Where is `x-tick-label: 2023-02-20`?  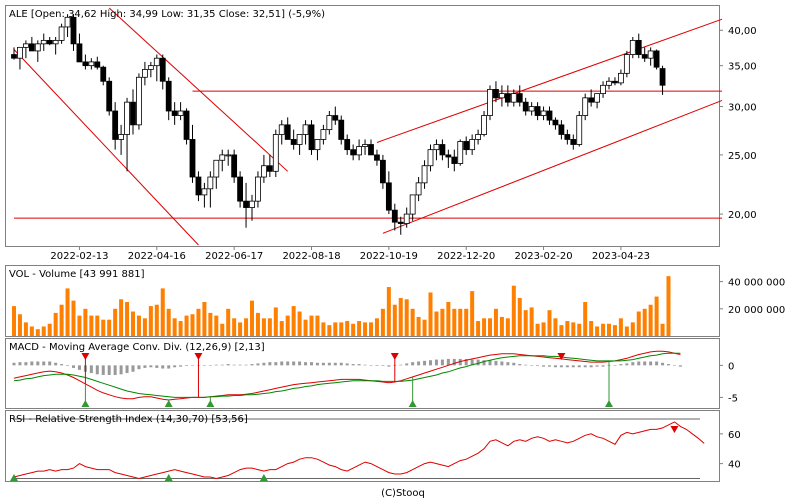 x-tick-label: 2023-02-20 is located at coordinates (543, 256).